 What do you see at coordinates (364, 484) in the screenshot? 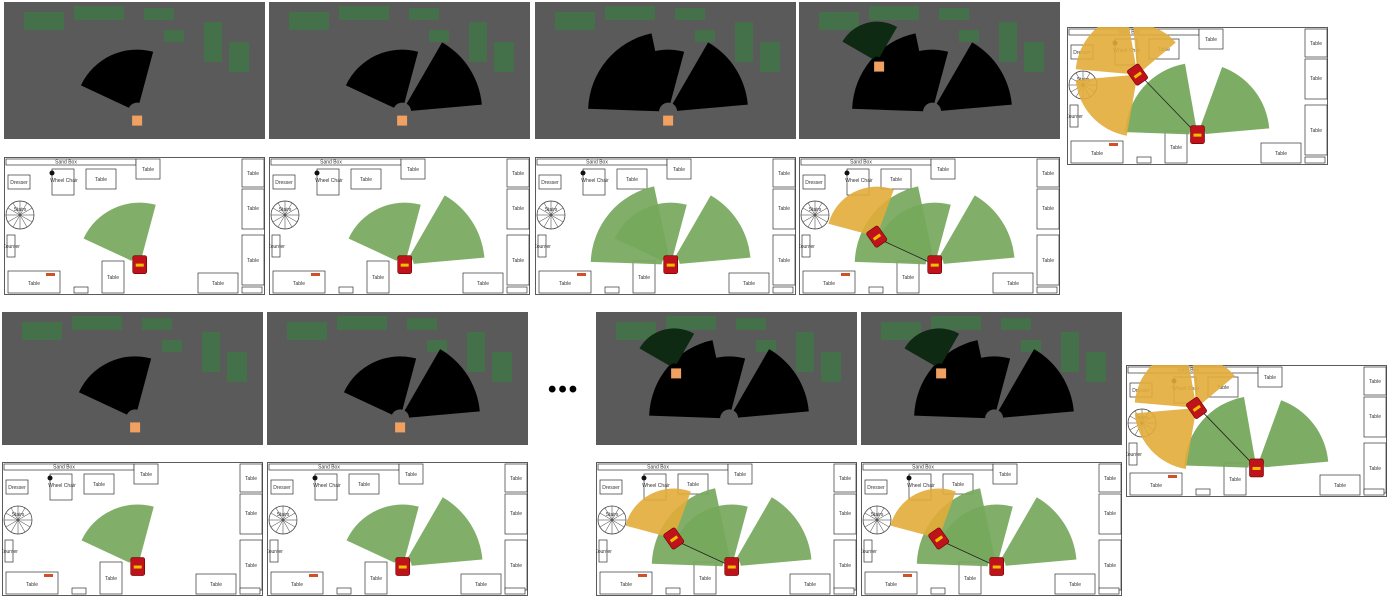
I see `table-center` at bounding box center [364, 484].